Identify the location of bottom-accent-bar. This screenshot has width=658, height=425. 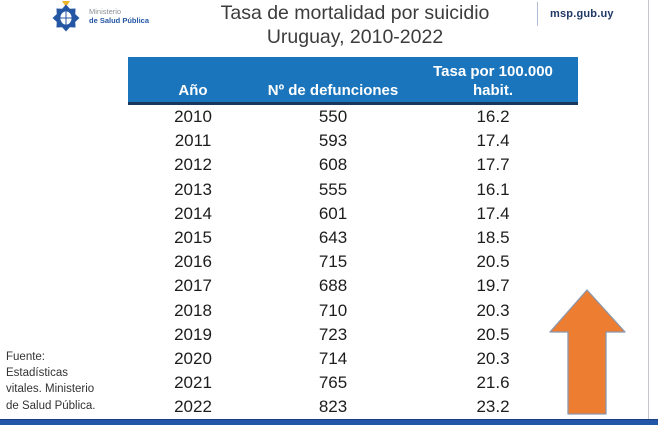
(329, 422).